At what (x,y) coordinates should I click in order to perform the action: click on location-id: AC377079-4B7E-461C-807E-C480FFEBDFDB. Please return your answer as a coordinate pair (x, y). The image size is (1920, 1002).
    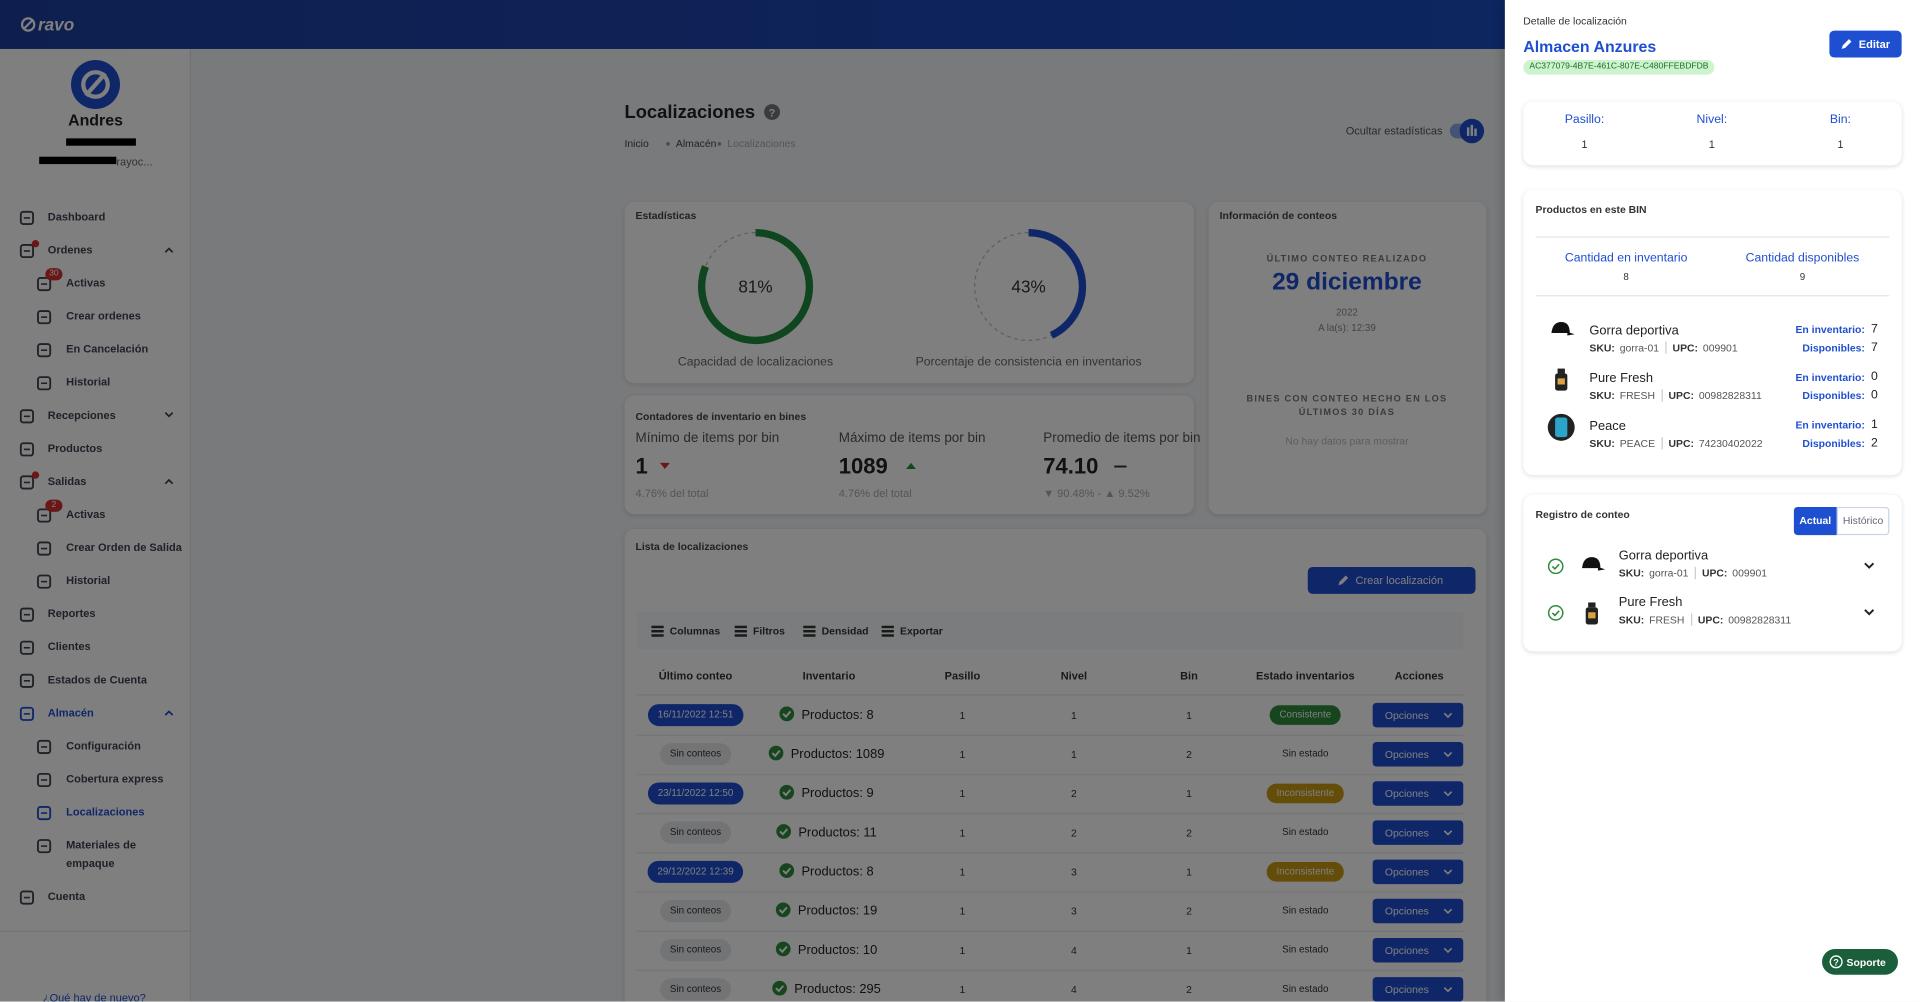
    Looking at the image, I should click on (1619, 67).